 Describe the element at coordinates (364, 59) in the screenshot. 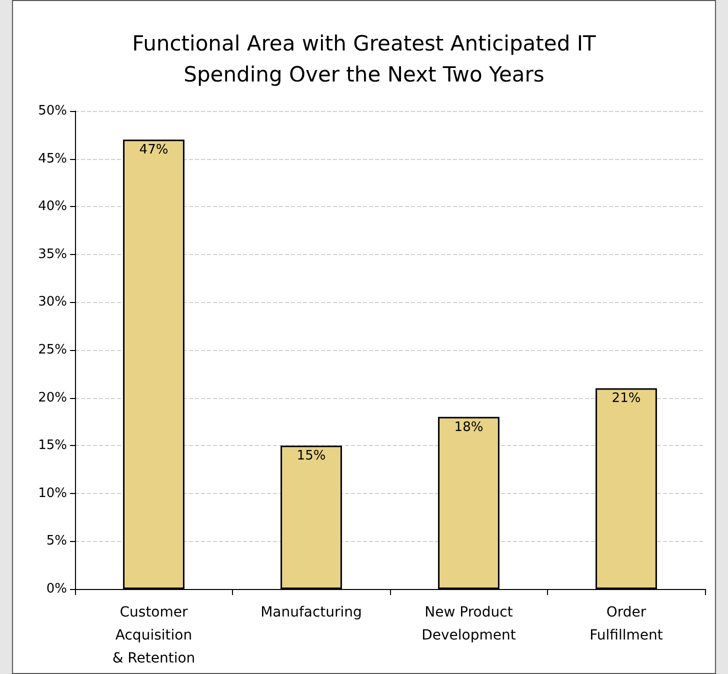

I see `chart-title: Functional Area with Greatest Anticipated IT Spending Over the Next Two Years` at that location.